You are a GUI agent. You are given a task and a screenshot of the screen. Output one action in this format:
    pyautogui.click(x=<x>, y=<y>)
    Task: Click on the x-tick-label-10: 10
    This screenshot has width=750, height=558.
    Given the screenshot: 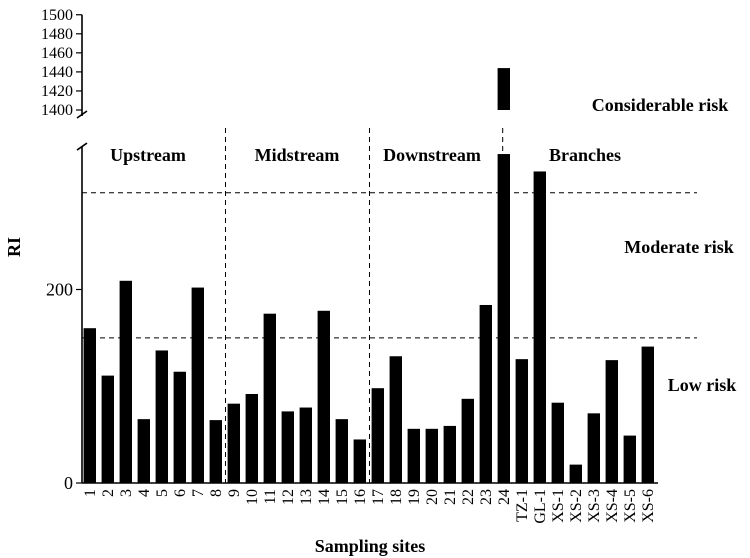 What is the action you would take?
    pyautogui.click(x=252, y=497)
    